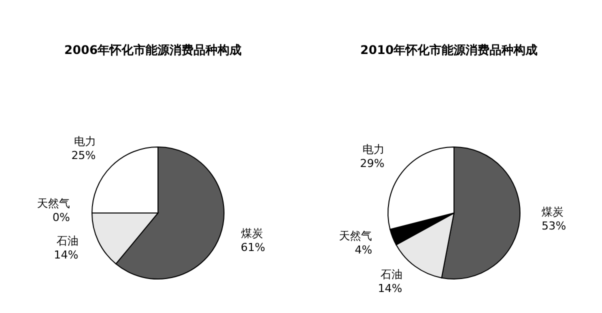  I want to click on category-label: 天然气, so click(53, 203).